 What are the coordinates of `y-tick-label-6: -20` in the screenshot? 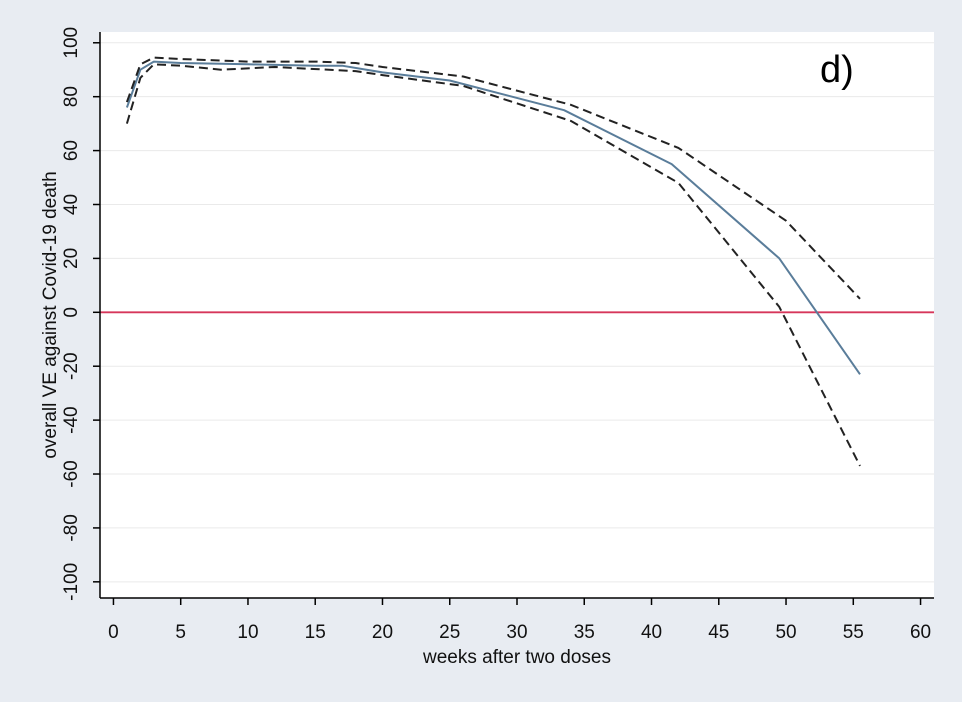 It's located at (71, 365).